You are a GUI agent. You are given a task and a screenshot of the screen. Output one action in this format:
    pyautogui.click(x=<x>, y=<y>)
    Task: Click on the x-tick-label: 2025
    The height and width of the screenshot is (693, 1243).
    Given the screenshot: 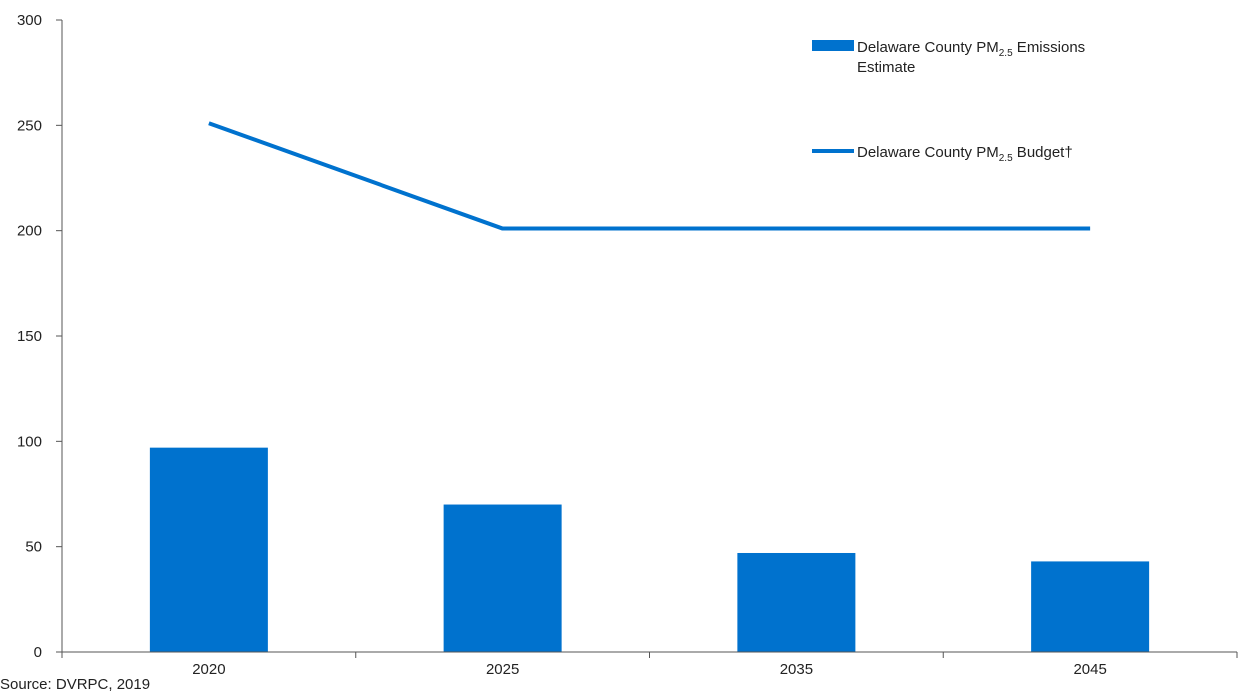 What is the action you would take?
    pyautogui.click(x=502, y=669)
    